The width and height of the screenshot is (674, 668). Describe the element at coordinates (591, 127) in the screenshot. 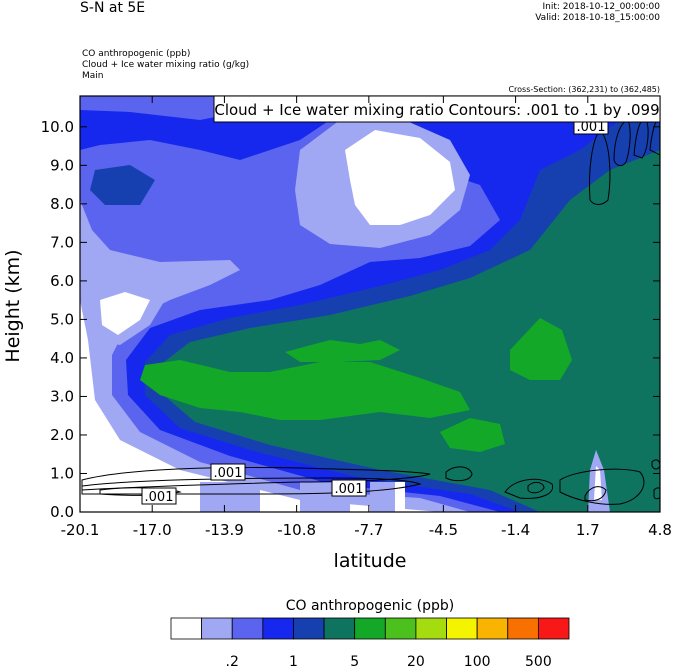

I see `contour-label-4: .001` at that location.